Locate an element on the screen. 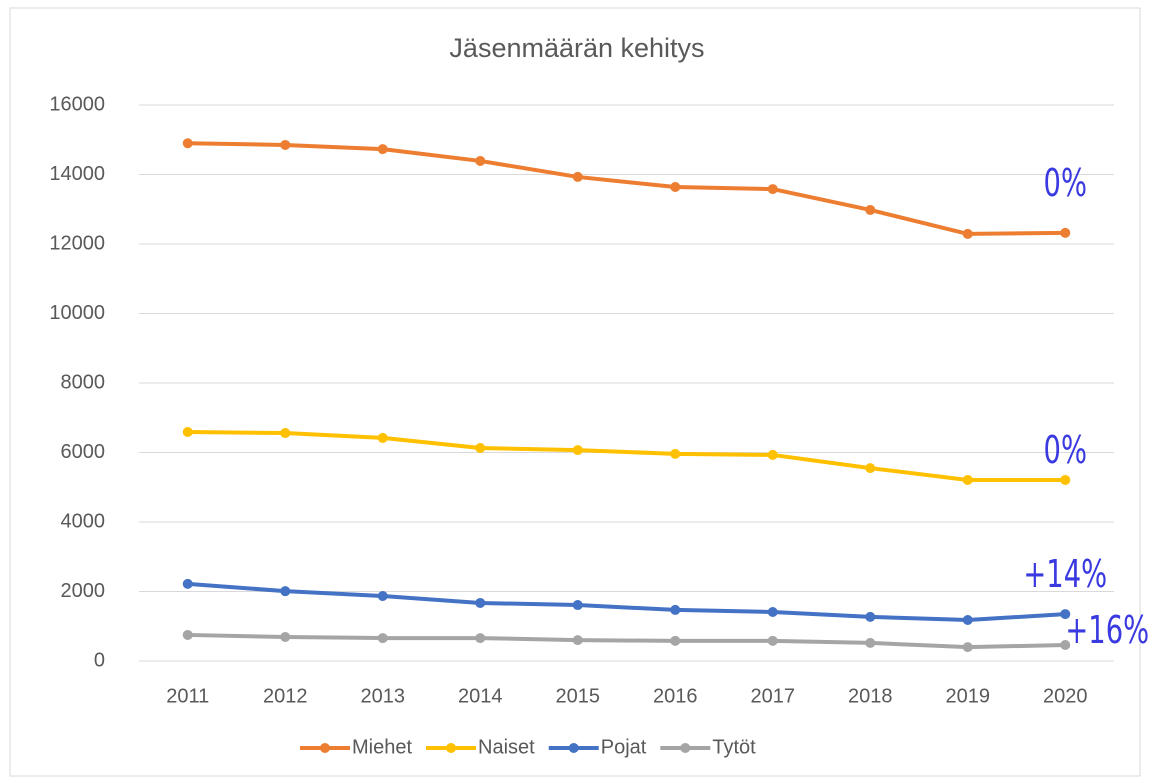 This screenshot has width=1150, height=782. chart-title: Jäsenmäärän kehitys is located at coordinates (576, 48).